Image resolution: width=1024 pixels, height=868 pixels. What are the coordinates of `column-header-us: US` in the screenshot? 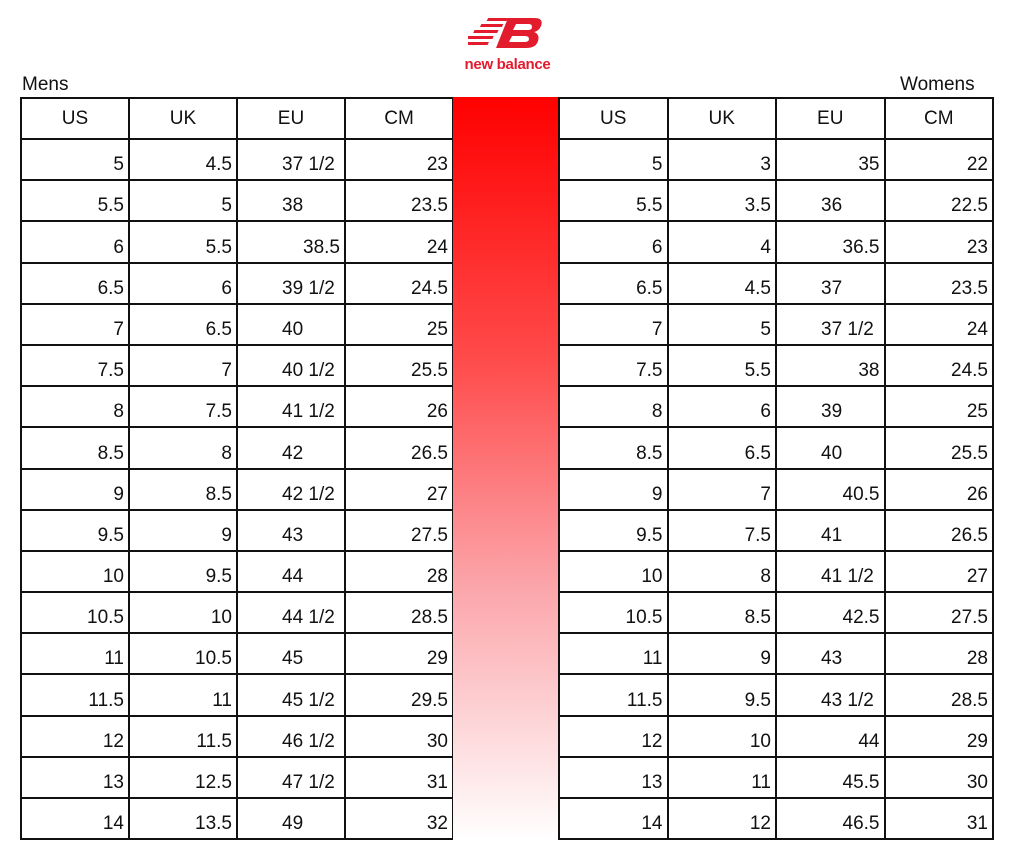 It's located at (613, 118).